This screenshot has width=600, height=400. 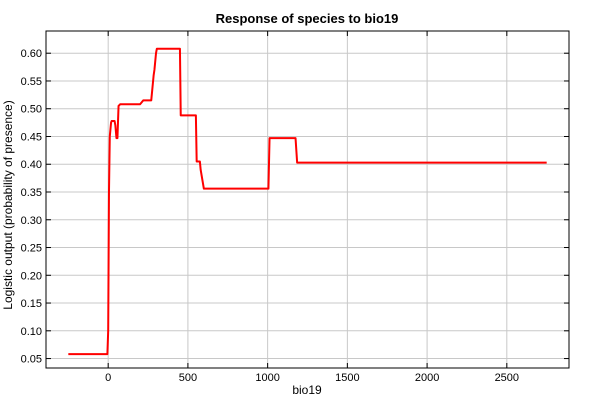 What do you see at coordinates (31, 54) in the screenshot?
I see `y-tick-label: 0.60` at bounding box center [31, 54].